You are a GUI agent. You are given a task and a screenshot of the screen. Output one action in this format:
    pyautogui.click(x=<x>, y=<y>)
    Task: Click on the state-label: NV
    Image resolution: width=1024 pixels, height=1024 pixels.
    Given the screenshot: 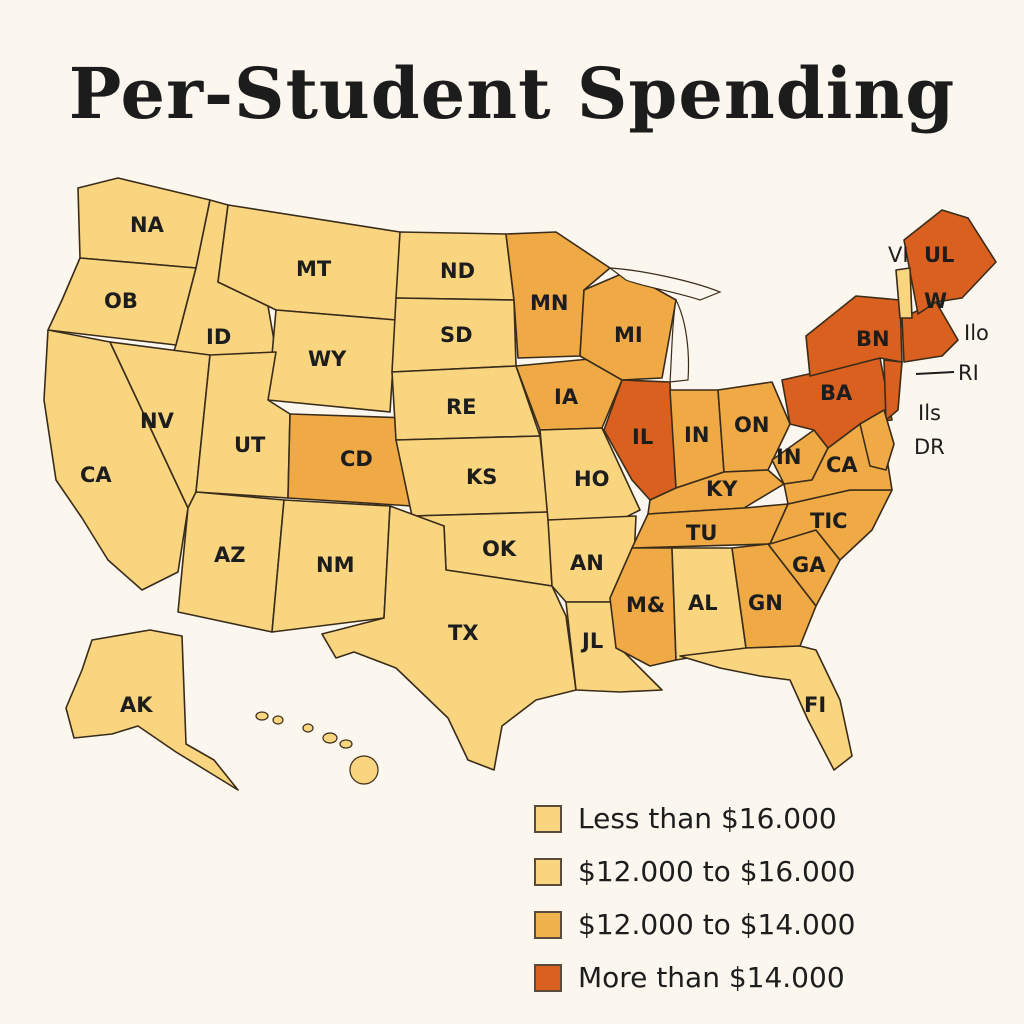 What is the action you would take?
    pyautogui.click(x=157, y=421)
    